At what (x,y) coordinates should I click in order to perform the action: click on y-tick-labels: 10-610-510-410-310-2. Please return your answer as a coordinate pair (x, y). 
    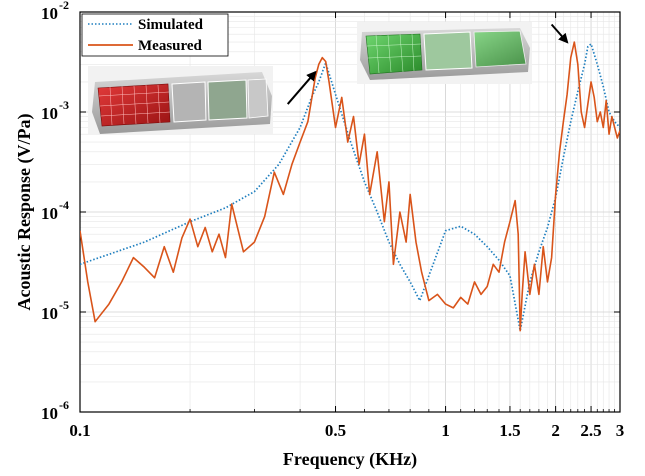
    Looking at the image, I should click on (55, 211).